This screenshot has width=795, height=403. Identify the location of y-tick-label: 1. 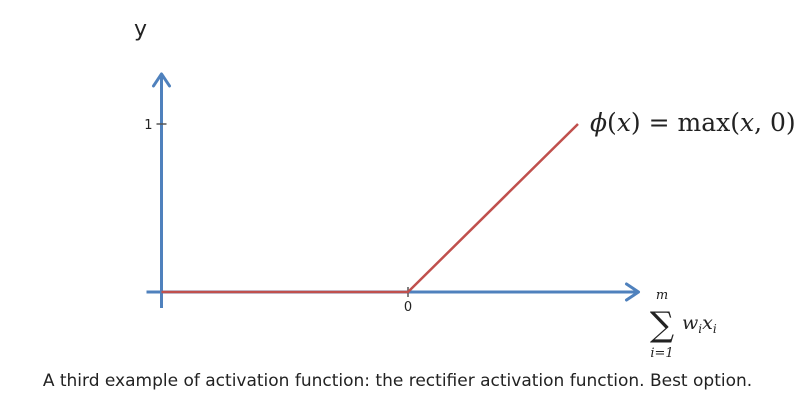
(148, 125).